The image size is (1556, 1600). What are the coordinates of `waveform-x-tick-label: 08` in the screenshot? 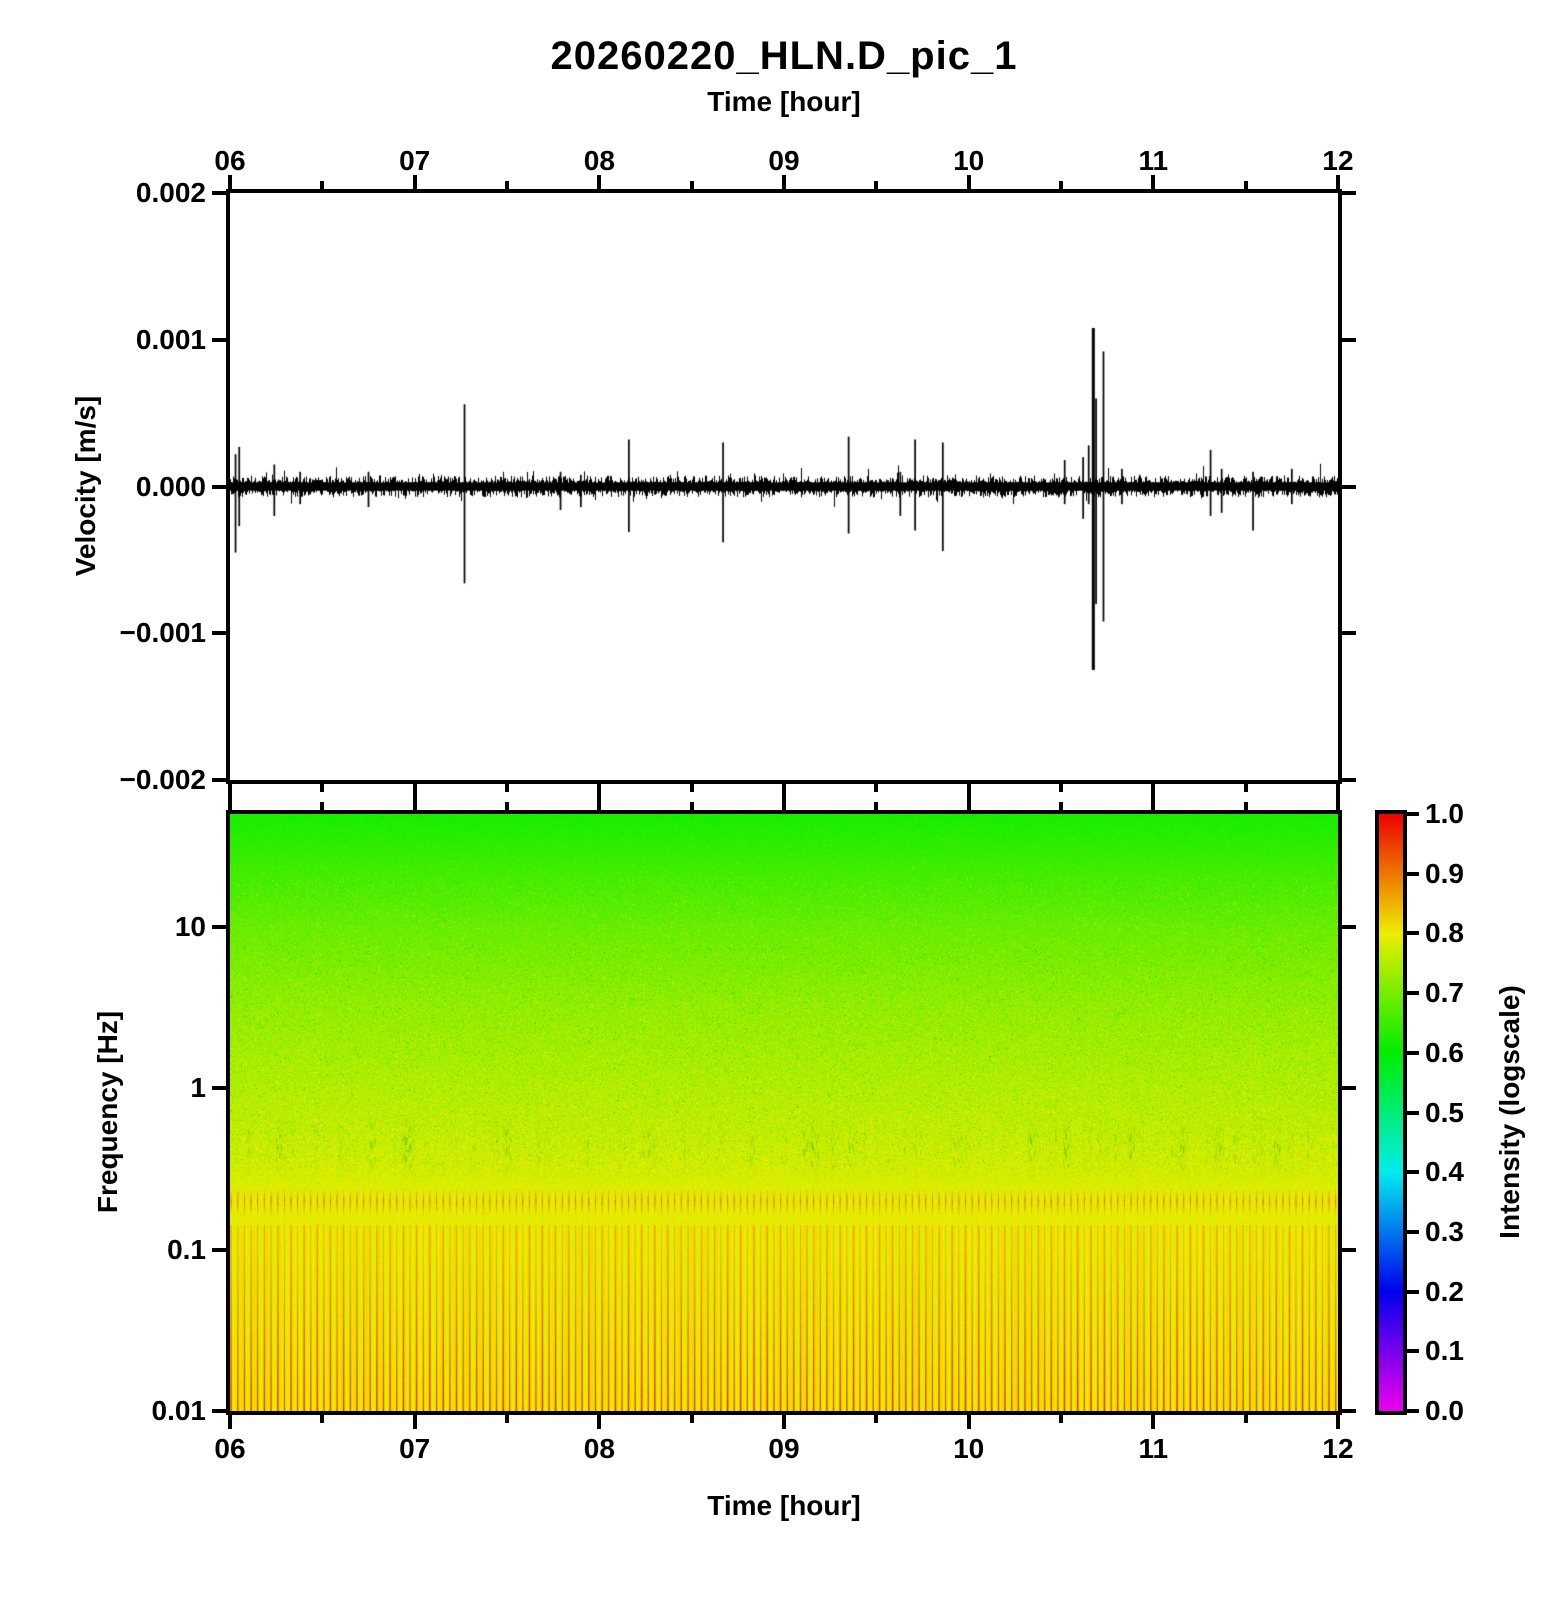 It's located at (599, 160).